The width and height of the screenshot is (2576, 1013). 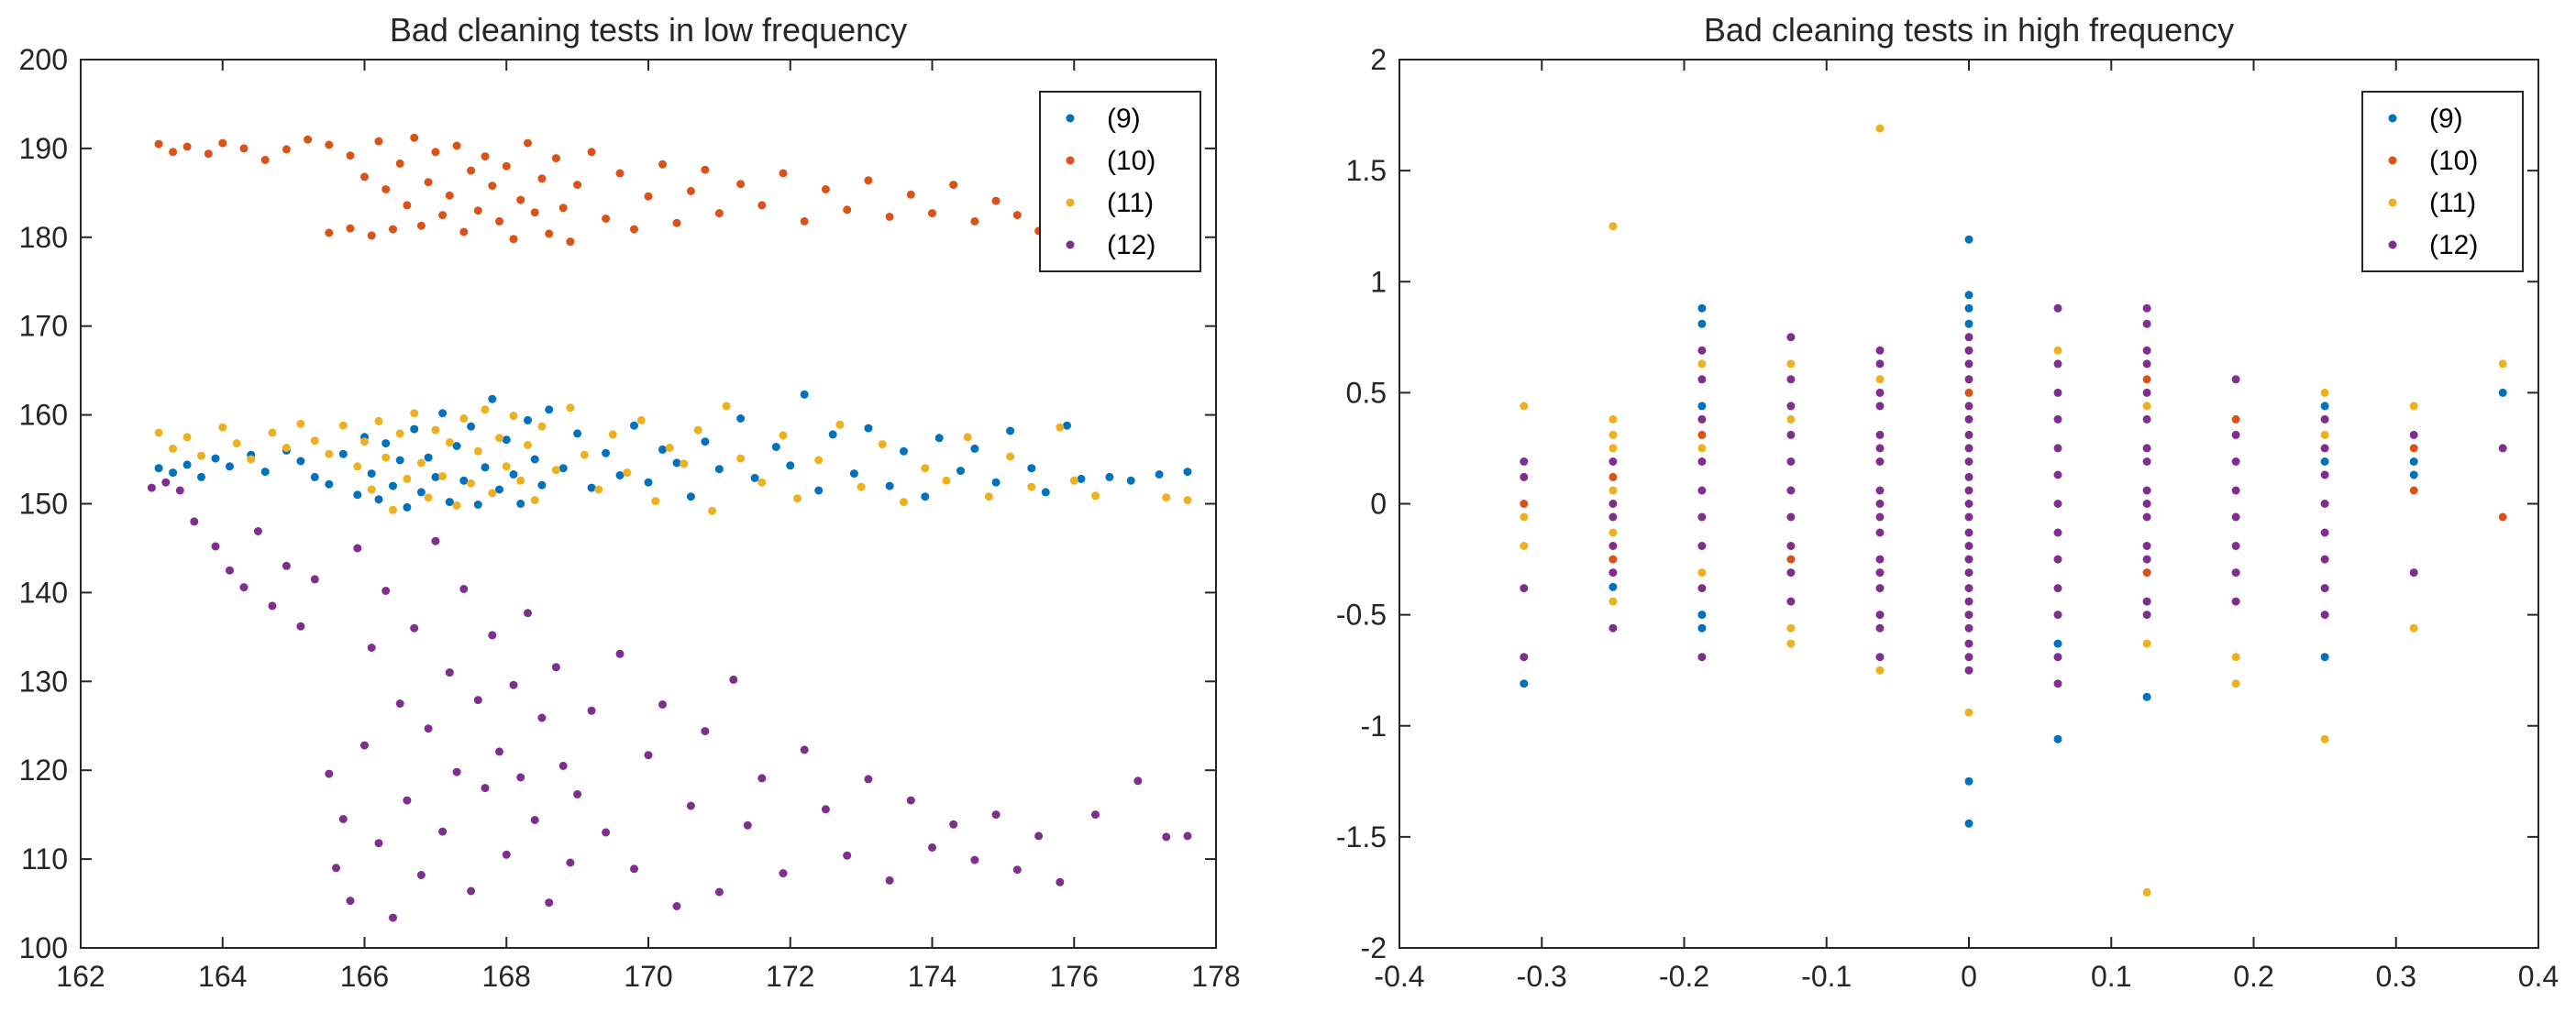 What do you see at coordinates (1378, 59) in the screenshot?
I see `y-tick-label: 2` at bounding box center [1378, 59].